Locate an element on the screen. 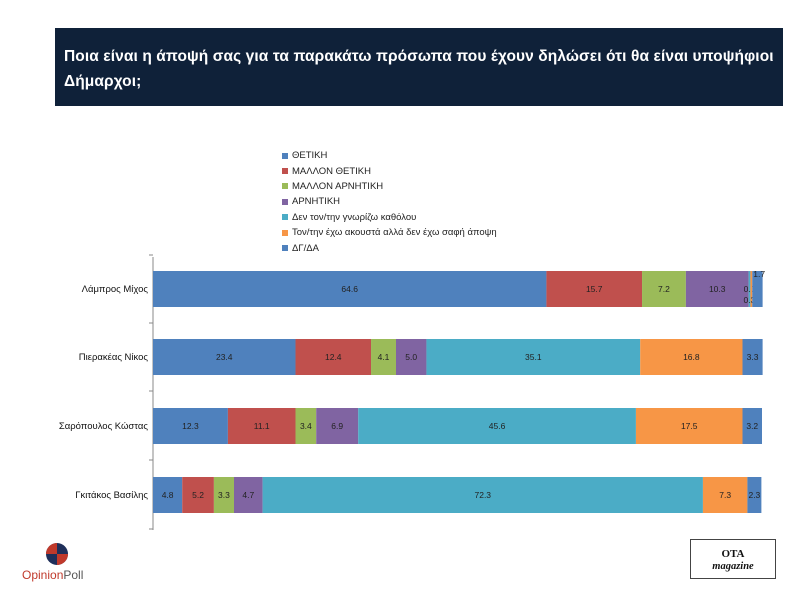 Image resolution: width=809 pixels, height=600 pixels. data-label: 23.4 is located at coordinates (224, 357).